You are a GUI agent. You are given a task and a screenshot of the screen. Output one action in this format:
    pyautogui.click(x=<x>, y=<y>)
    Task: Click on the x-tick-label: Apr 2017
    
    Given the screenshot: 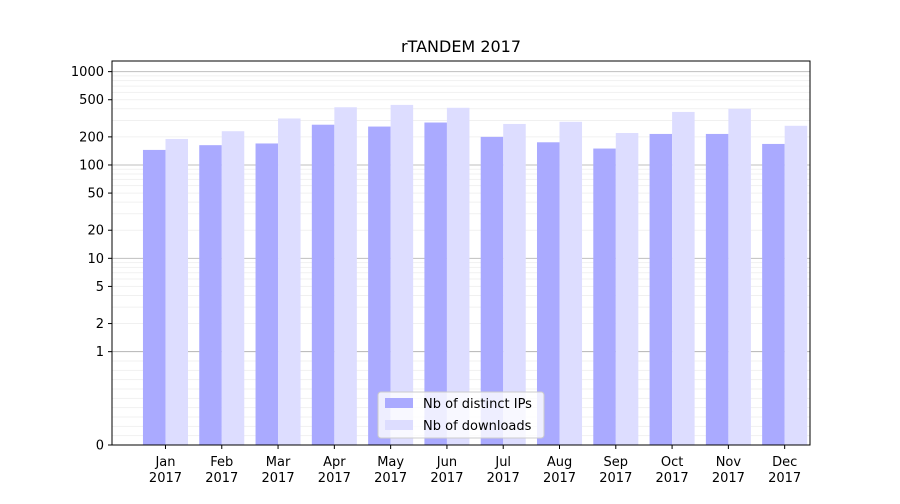 What is the action you would take?
    pyautogui.click(x=334, y=470)
    